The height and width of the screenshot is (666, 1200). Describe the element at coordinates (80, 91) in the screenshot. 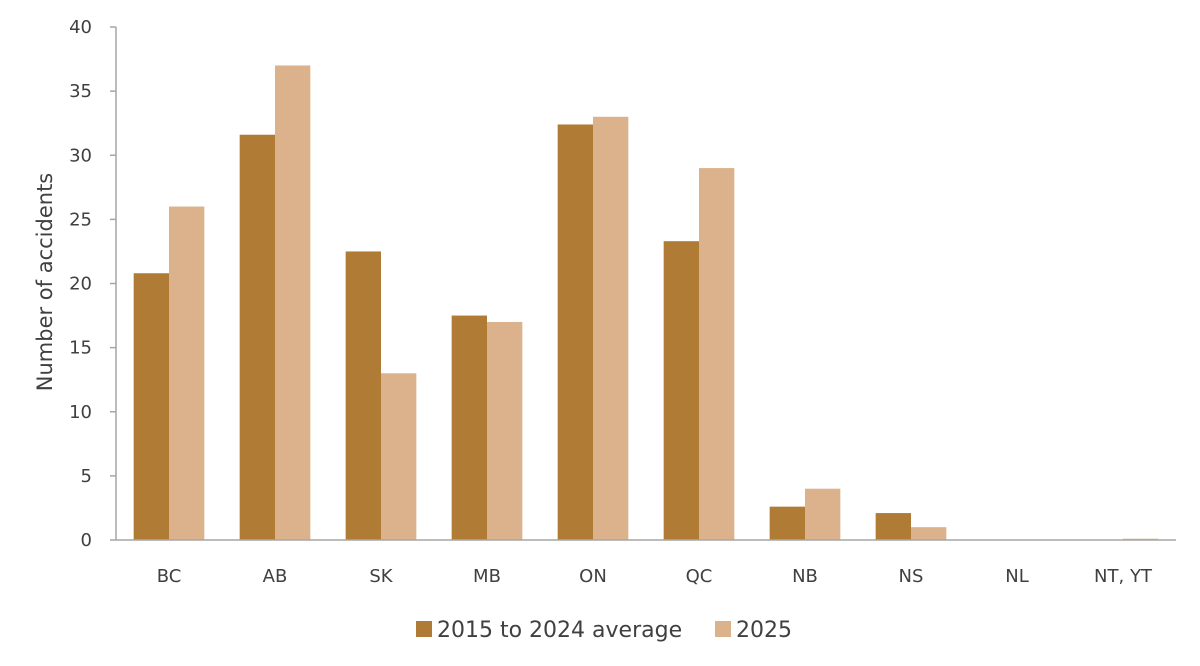

I see `y-tick-label: 35` at that location.